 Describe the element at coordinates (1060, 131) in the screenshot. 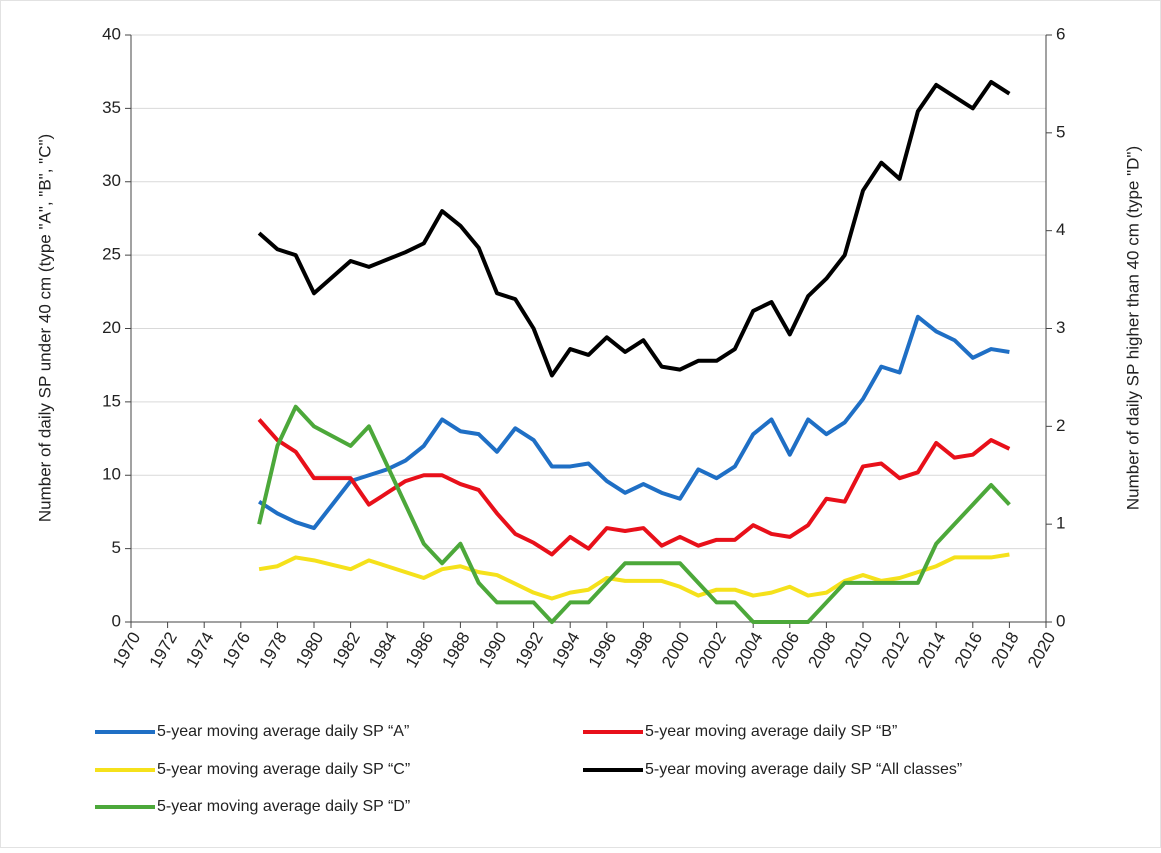

I see `y2-tick-label: 5` at that location.